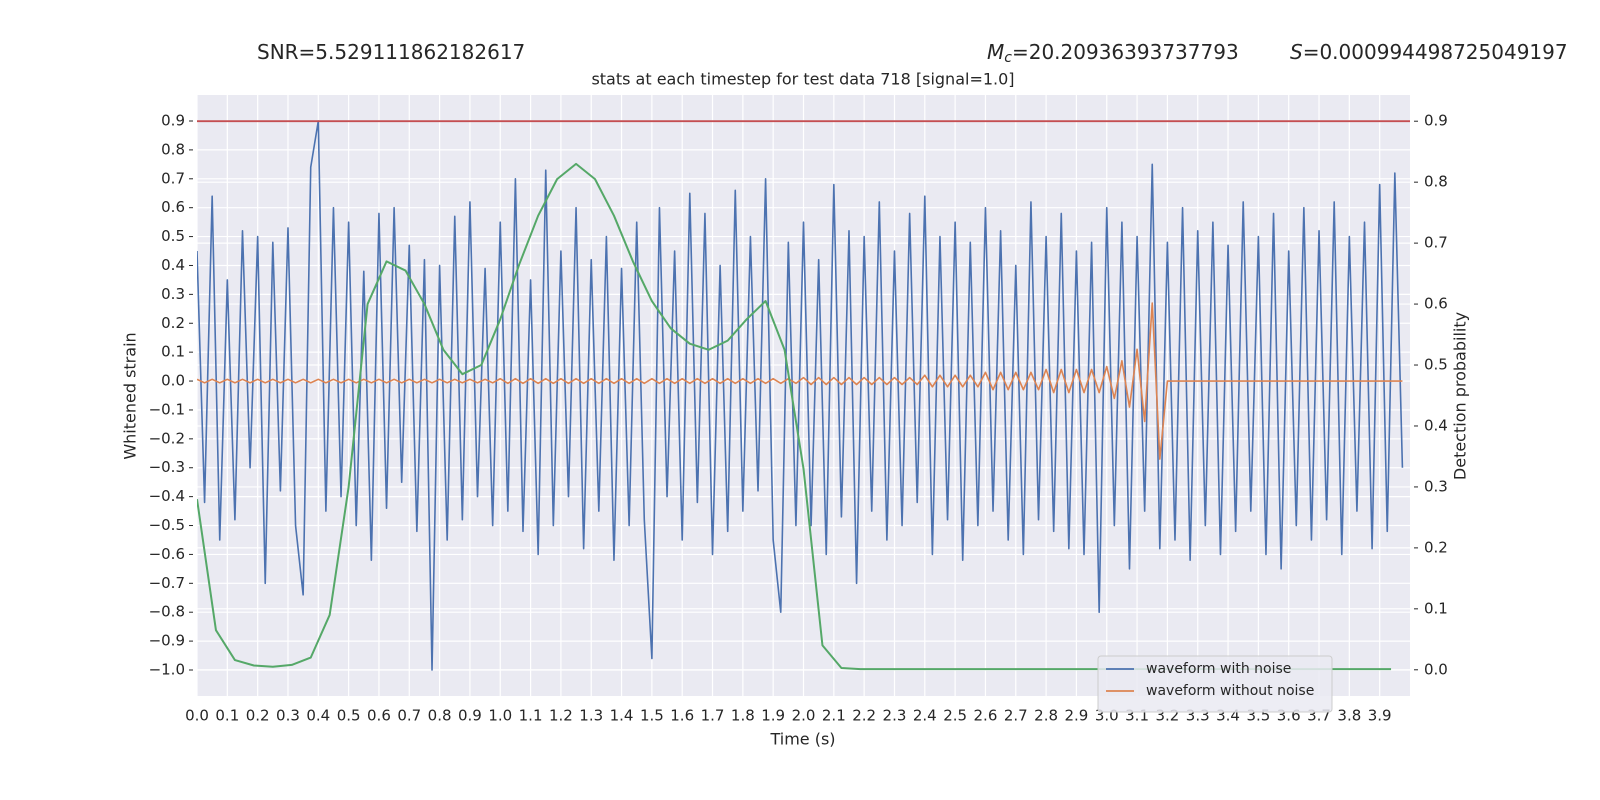 The height and width of the screenshot is (800, 1600). I want to click on y2-tick-label: 0.7, so click(1436, 243).